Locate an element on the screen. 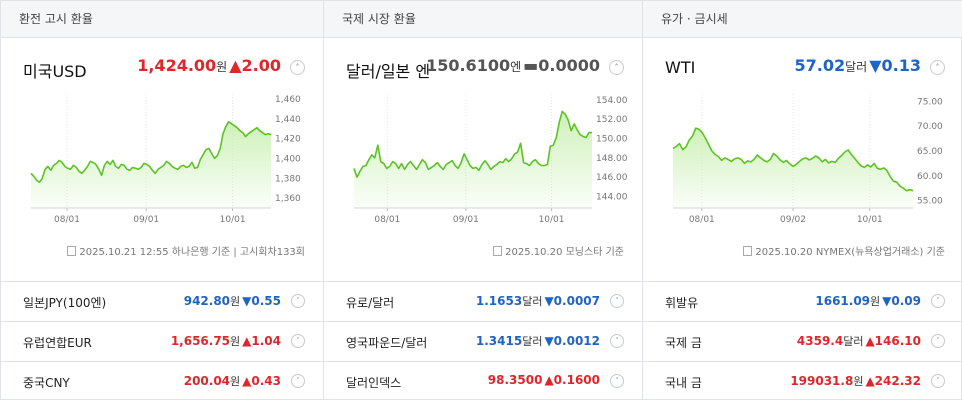 Image resolution: width=962 pixels, height=400 pixels. quote-row-unit: 달러 is located at coordinates (532, 301).